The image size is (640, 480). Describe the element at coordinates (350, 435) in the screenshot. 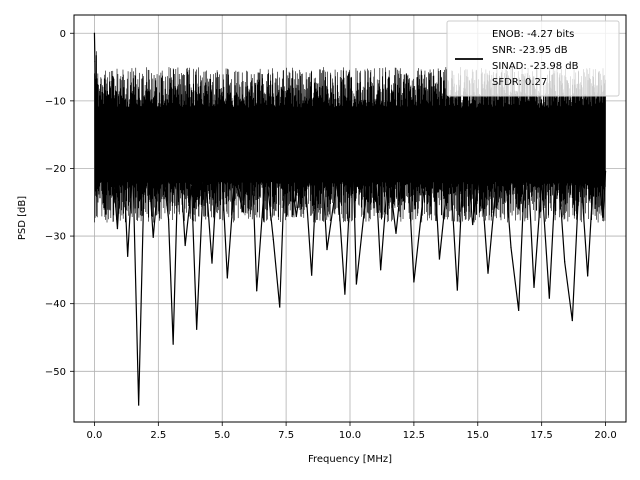

I see `x-tick-label: 10.0` at that location.